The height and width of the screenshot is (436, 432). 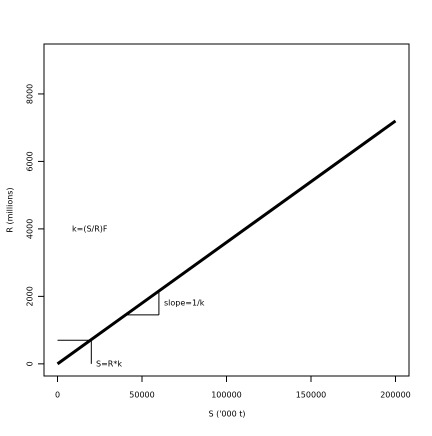 What do you see at coordinates (30, 229) in the screenshot?
I see `y-tick-label: 4000` at bounding box center [30, 229].